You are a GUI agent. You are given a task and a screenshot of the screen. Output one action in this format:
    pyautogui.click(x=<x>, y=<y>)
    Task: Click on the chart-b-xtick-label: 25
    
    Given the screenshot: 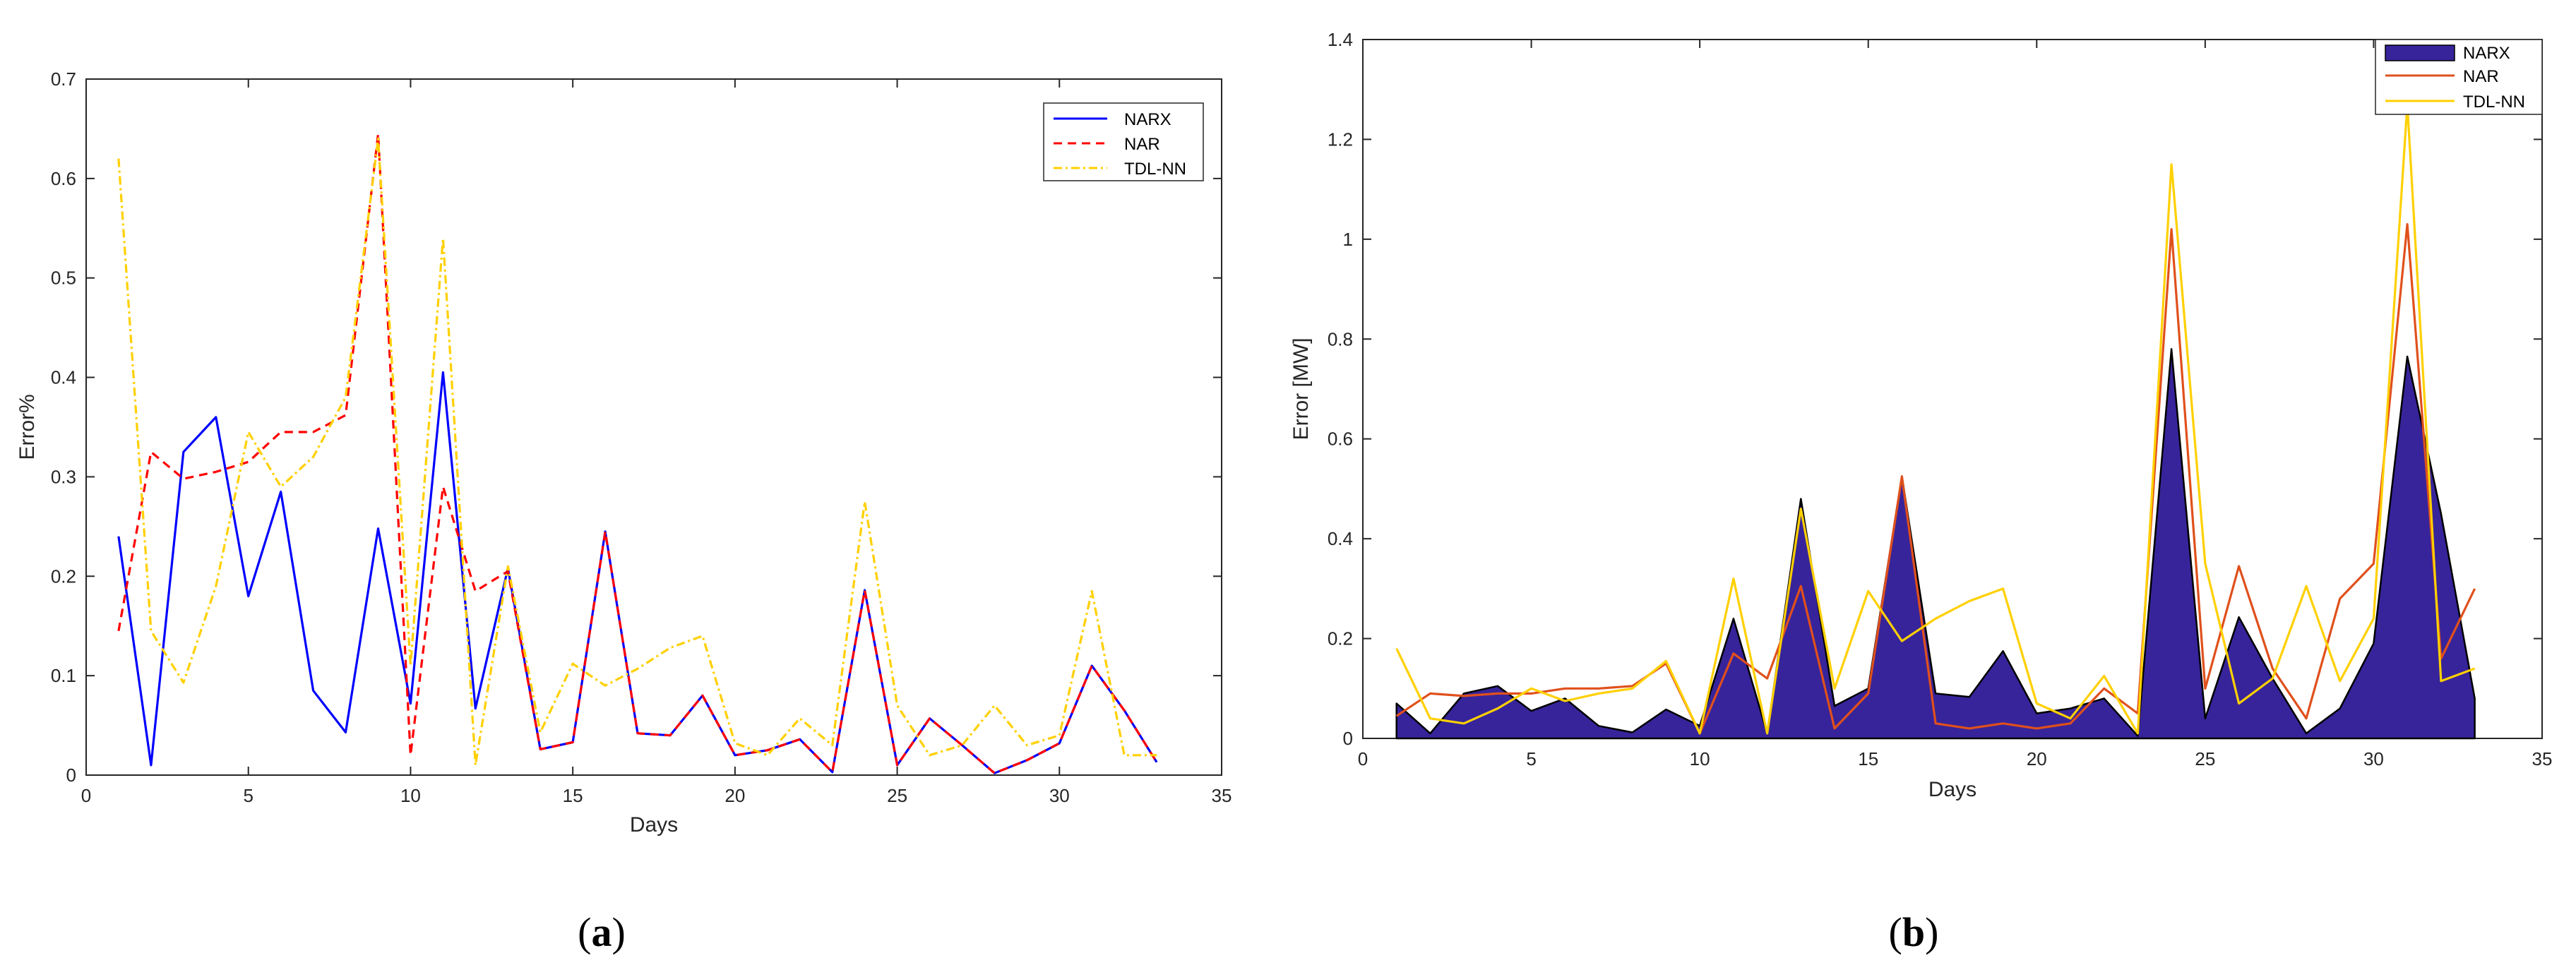 What is the action you would take?
    pyautogui.click(x=2205, y=758)
    